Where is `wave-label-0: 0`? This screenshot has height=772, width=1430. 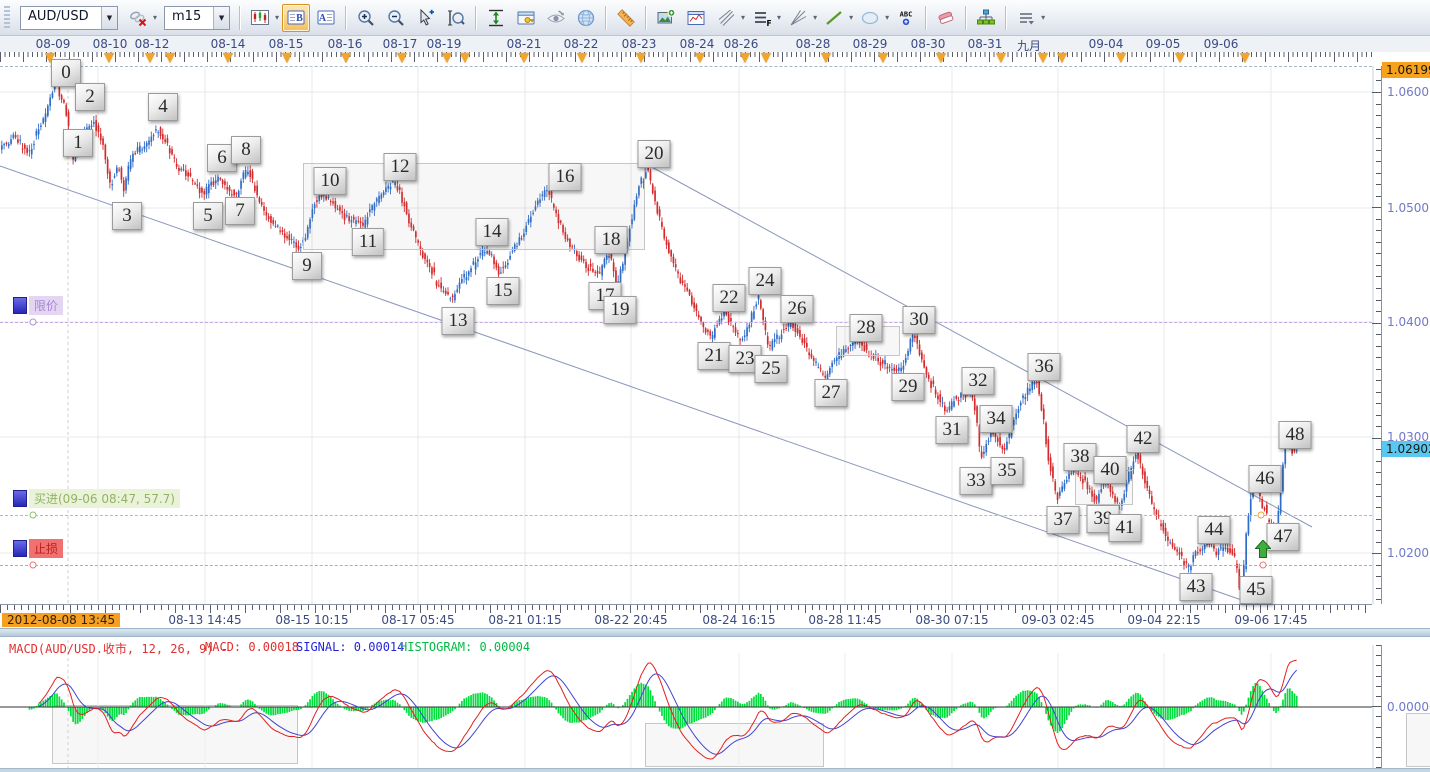
wave-label-0: 0 is located at coordinates (66, 73).